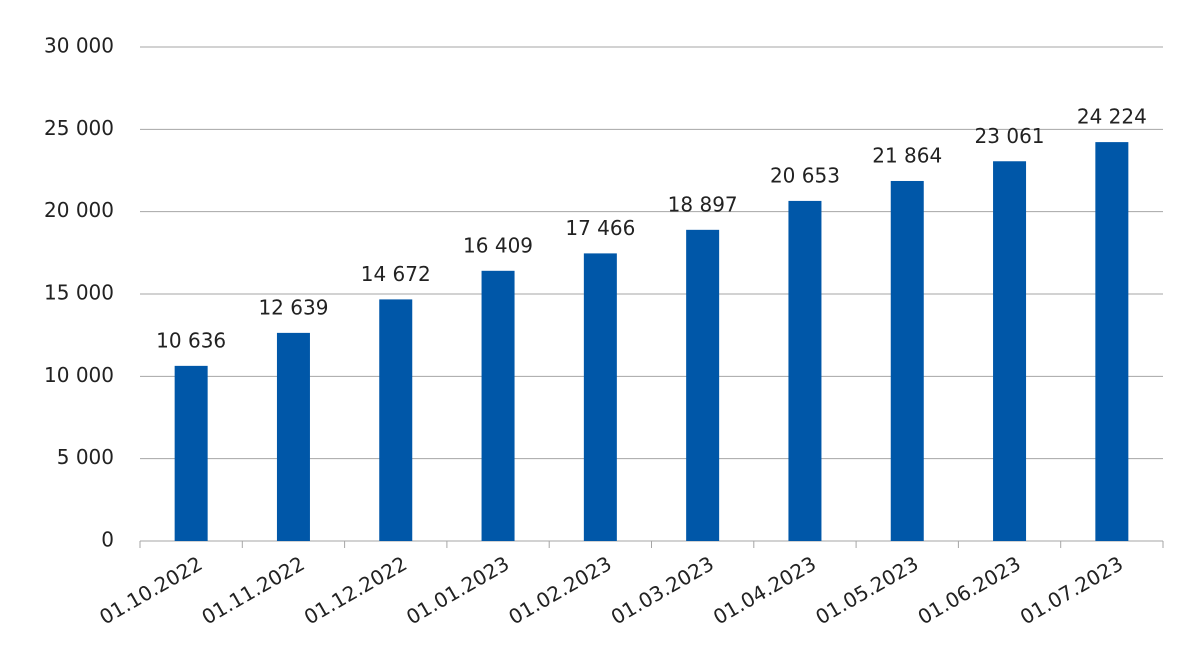  I want to click on data-label: 14 672, so click(396, 274).